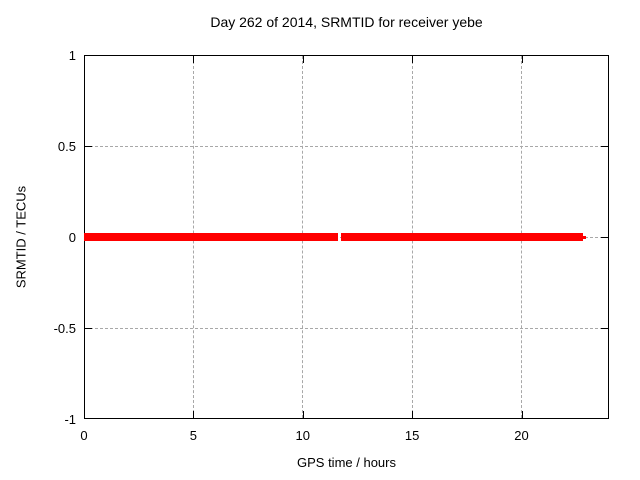 The image size is (640, 480). I want to click on x-tick-label-0: 0, so click(84, 435).